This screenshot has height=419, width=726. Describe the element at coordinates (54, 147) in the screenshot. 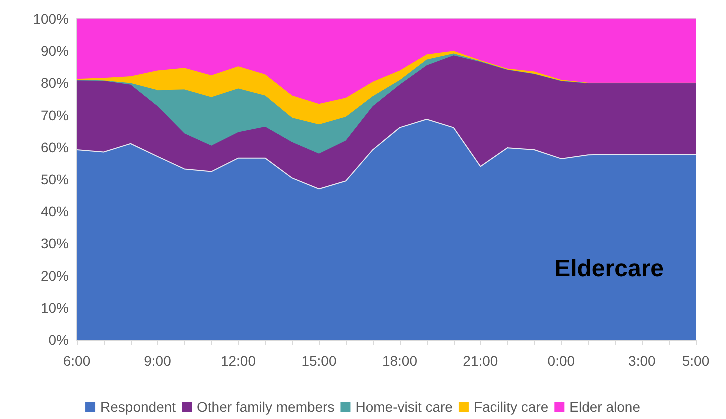

I see `y-tick-label: 60%` at that location.